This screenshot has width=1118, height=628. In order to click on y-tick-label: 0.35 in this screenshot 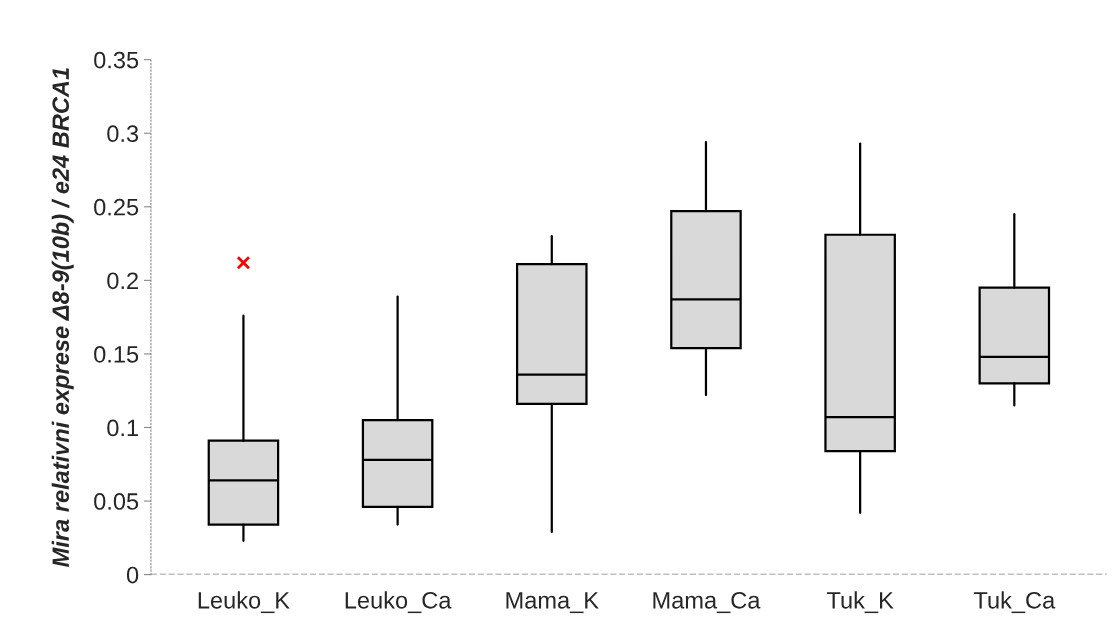, I will do `click(116, 60)`.